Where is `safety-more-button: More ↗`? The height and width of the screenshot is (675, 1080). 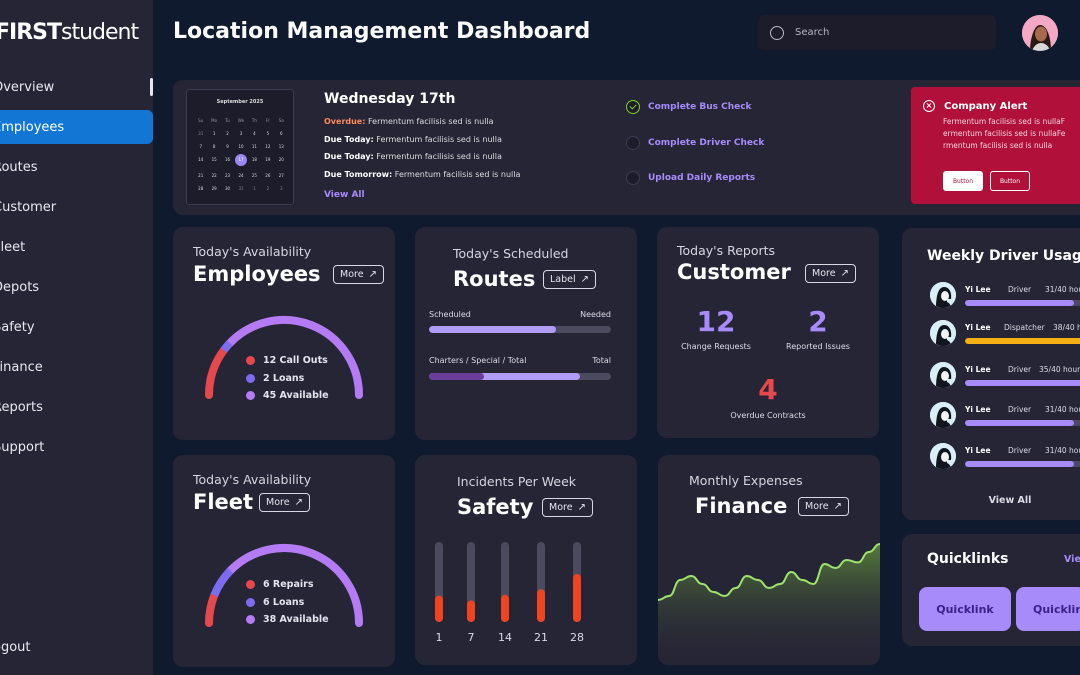 safety-more-button: More ↗ is located at coordinates (567, 507).